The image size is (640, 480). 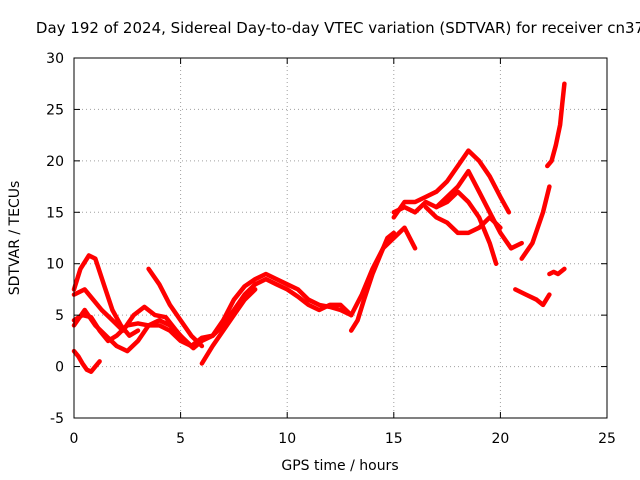 I want to click on series-s3, so click(x=212, y=315).